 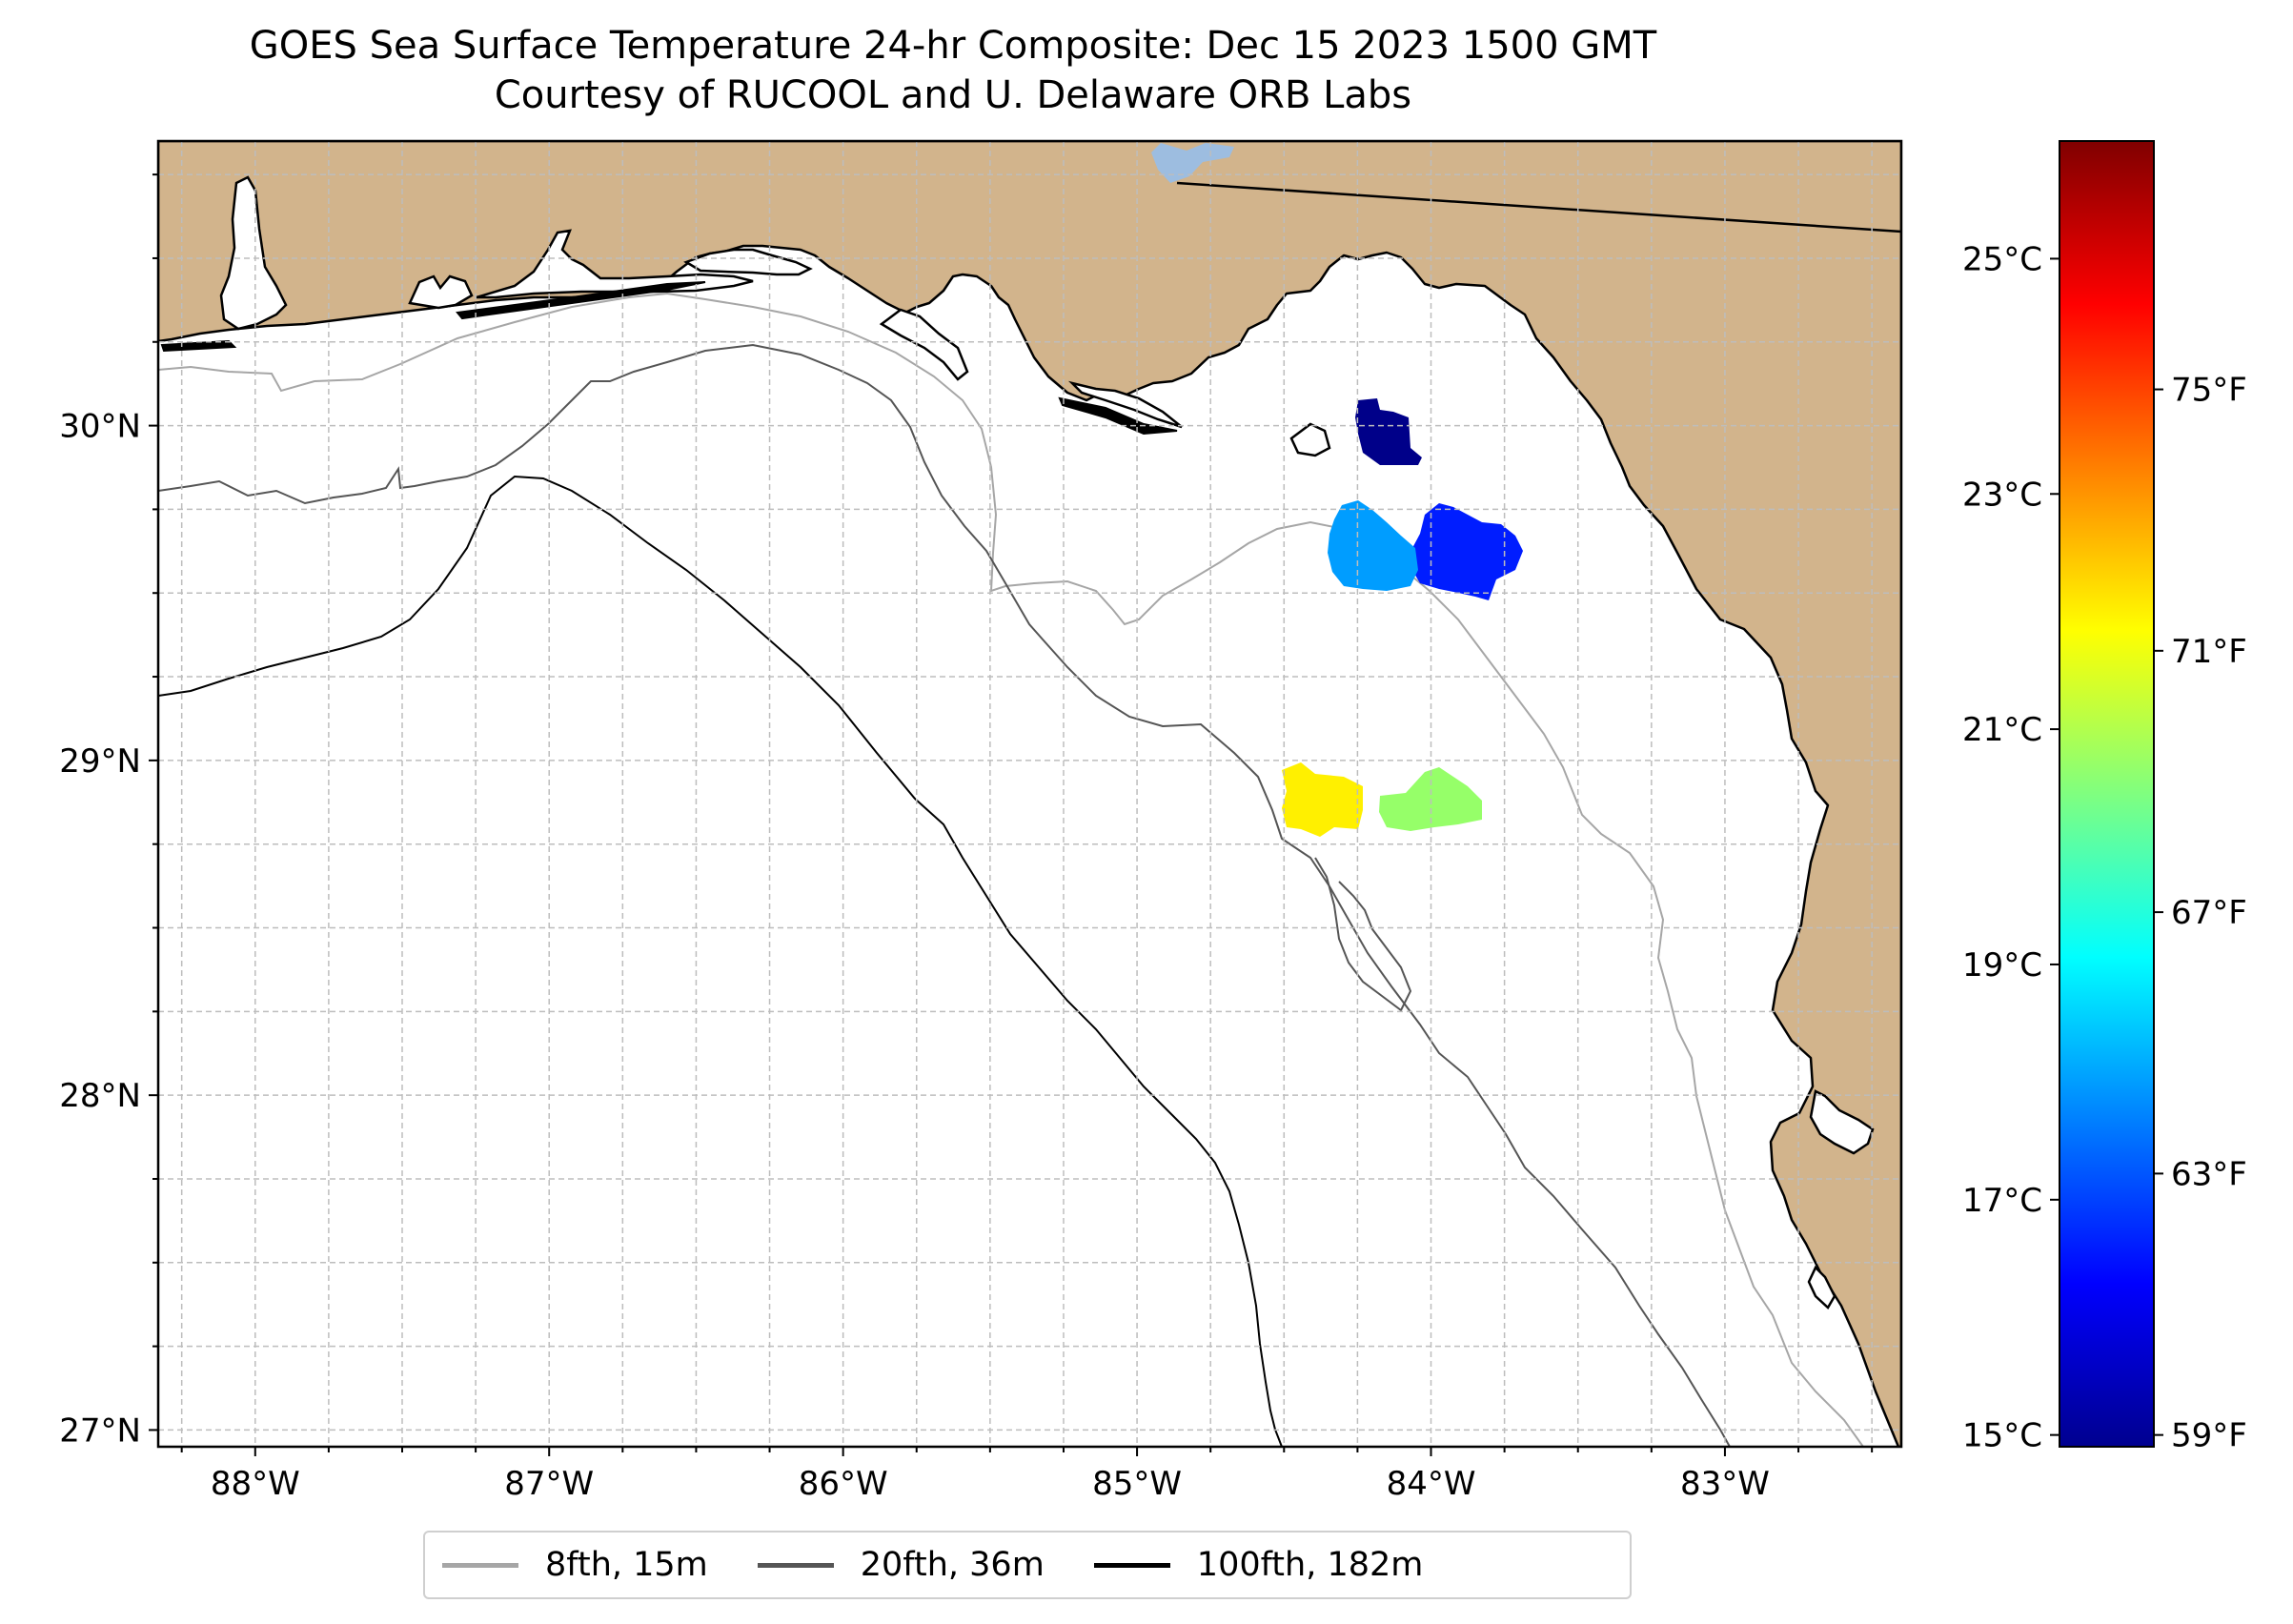 I want to click on x-tick-label: 87°W, so click(x=549, y=1484).